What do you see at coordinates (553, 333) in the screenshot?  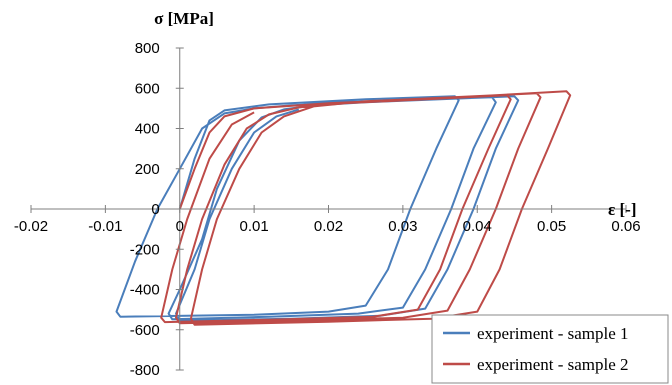 I see `legend-label-sample-1: experiment - sample 1` at bounding box center [553, 333].